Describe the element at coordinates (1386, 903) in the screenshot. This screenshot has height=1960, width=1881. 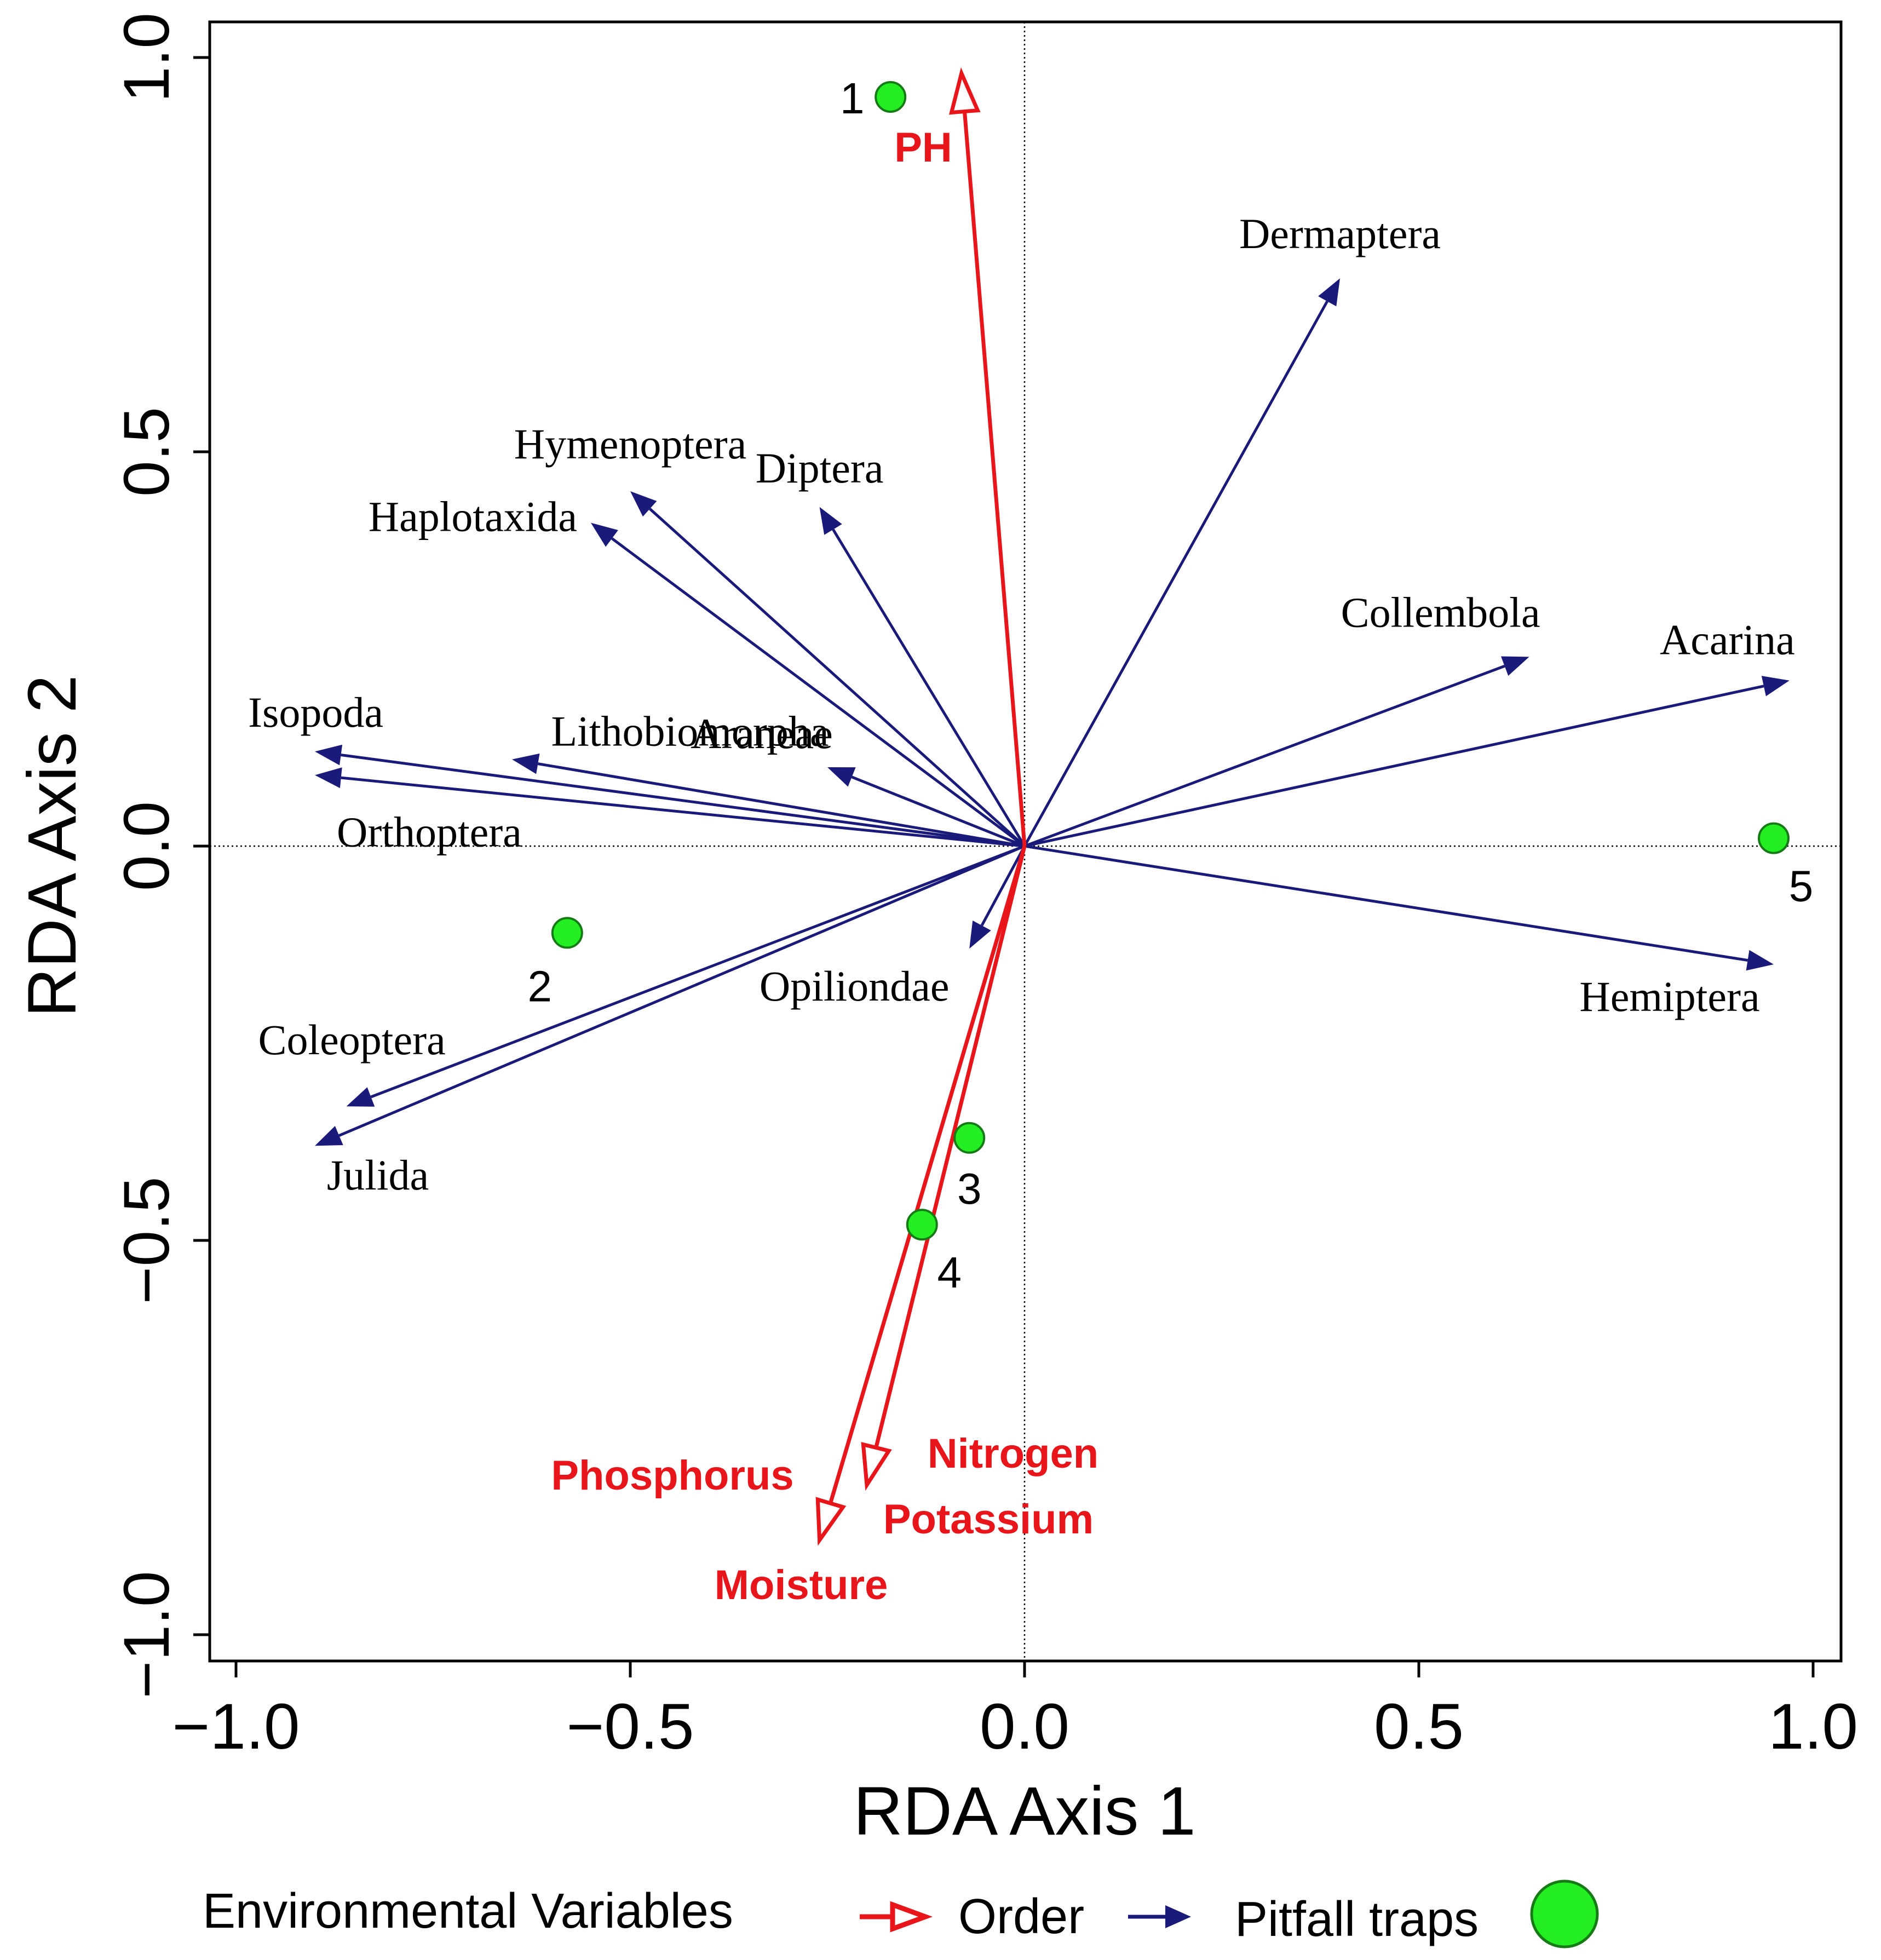
I see `order-arrow-hemiptera` at that location.